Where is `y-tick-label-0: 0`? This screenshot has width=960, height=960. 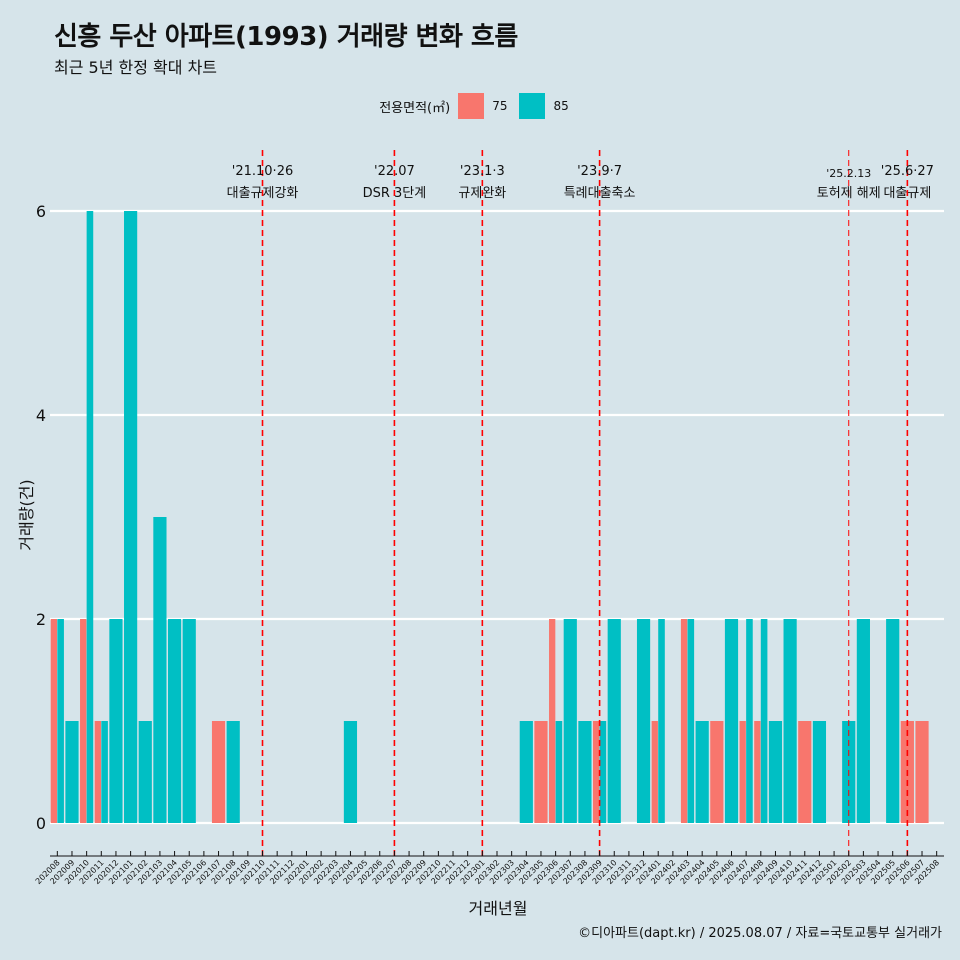 y-tick-label-0: 0 is located at coordinates (41, 823).